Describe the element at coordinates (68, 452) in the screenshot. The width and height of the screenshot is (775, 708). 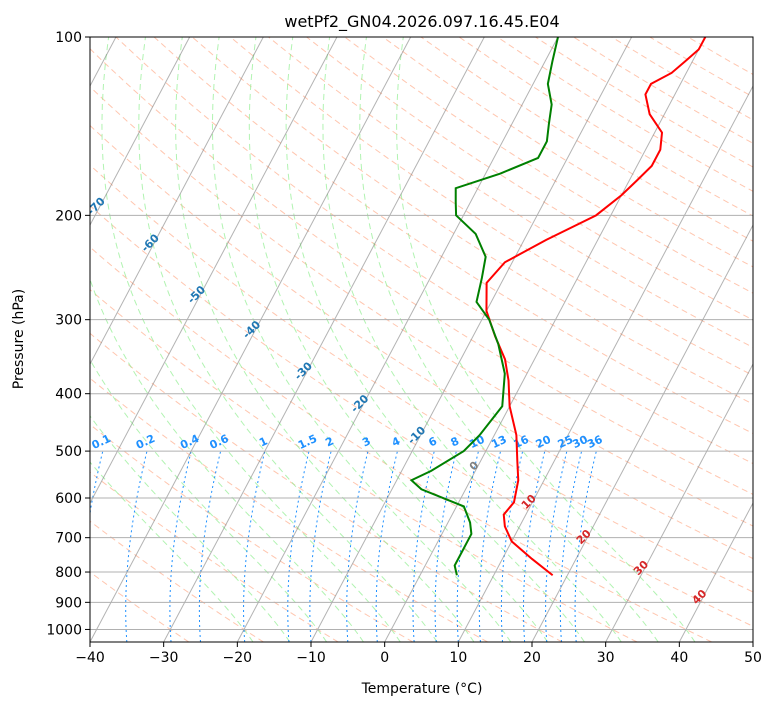
I see `y-tick-label: 500` at that location.